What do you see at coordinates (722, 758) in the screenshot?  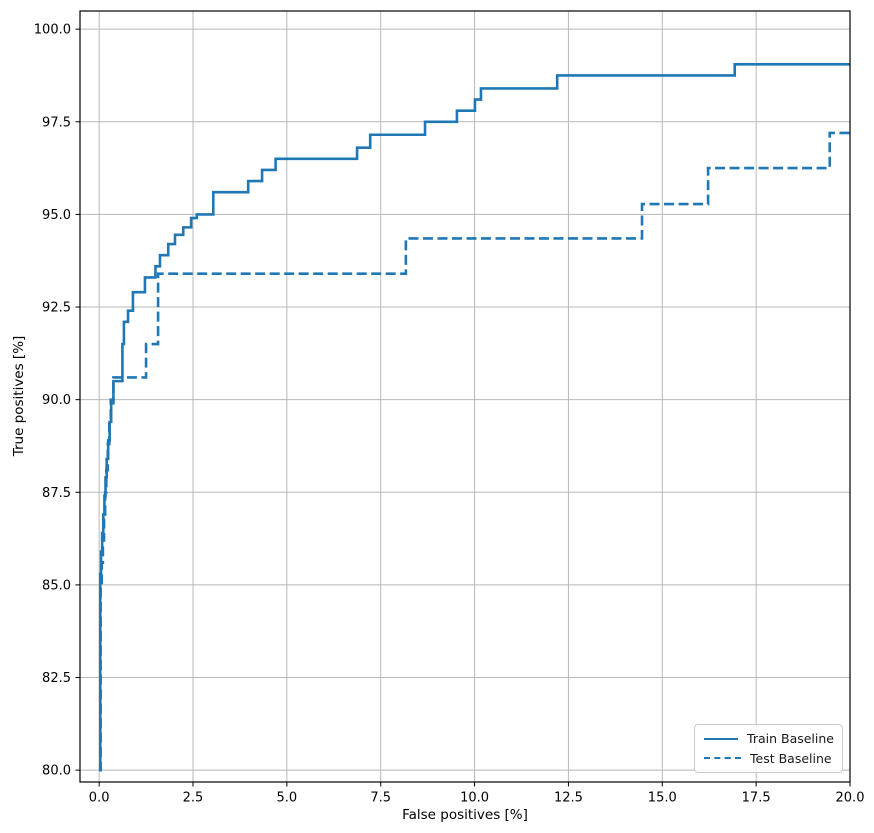 I see `test-line-sample-icon` at bounding box center [722, 758].